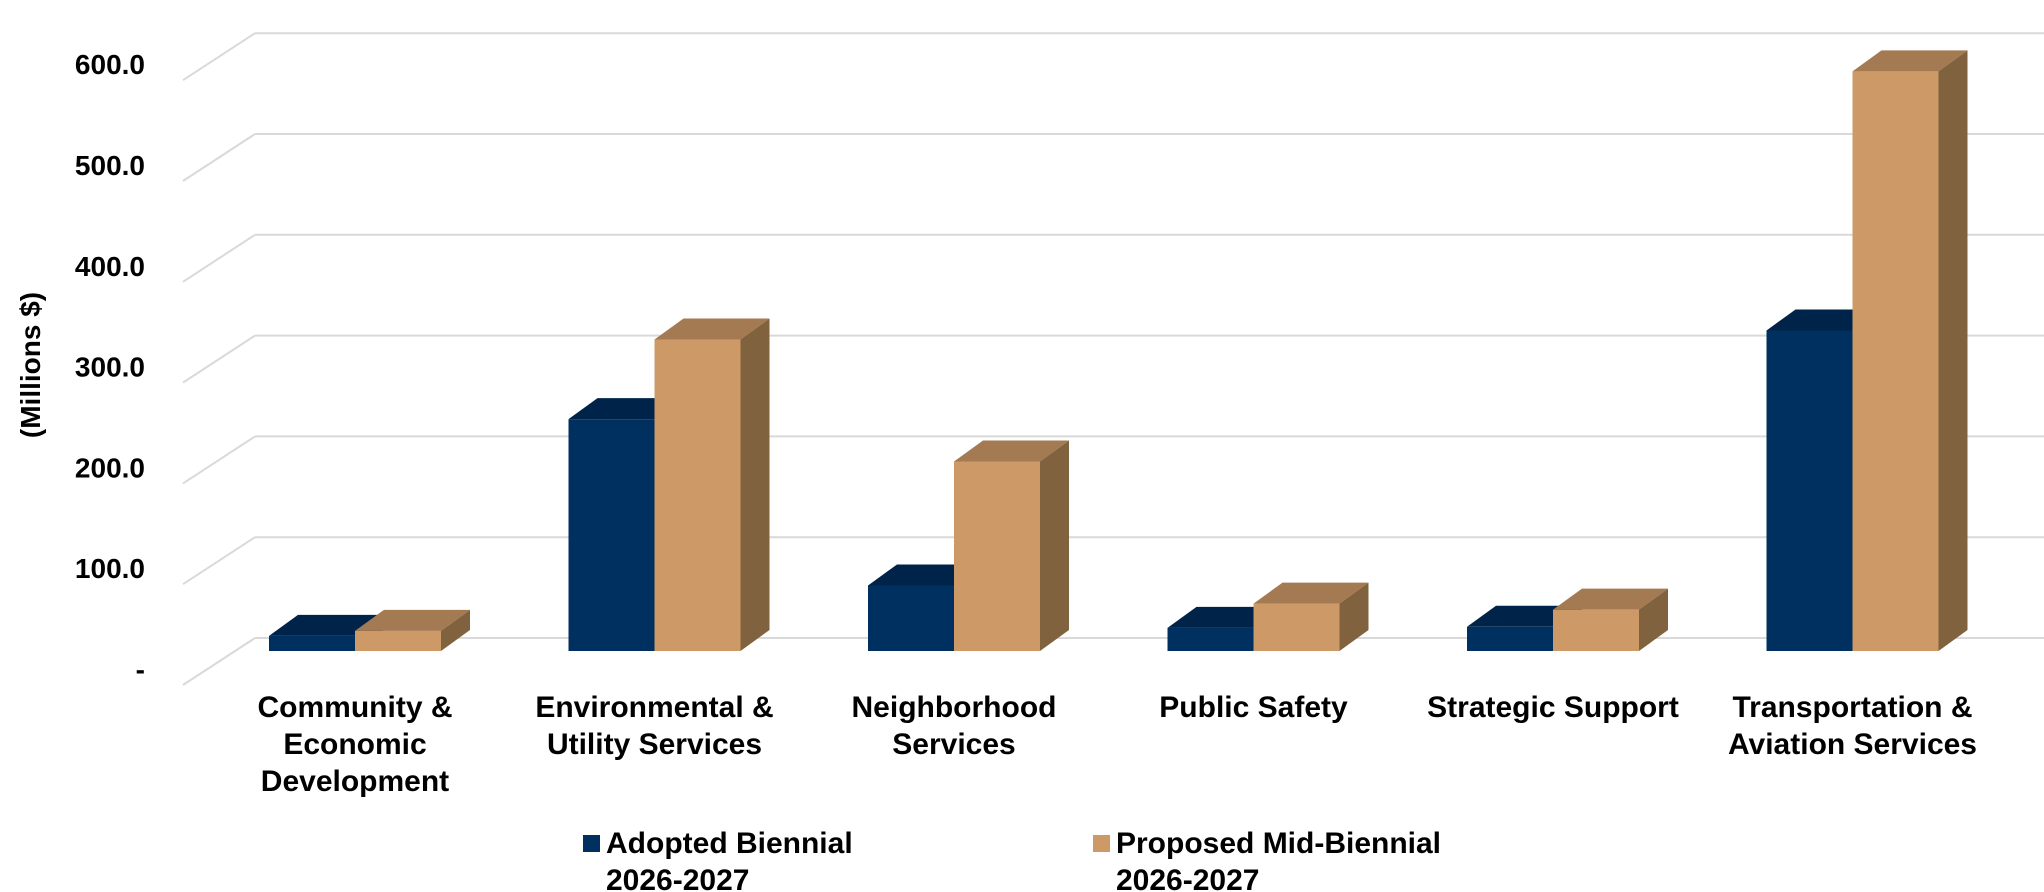  Describe the element at coordinates (110, 64) in the screenshot. I see `y-tick-label: 600.0` at that location.